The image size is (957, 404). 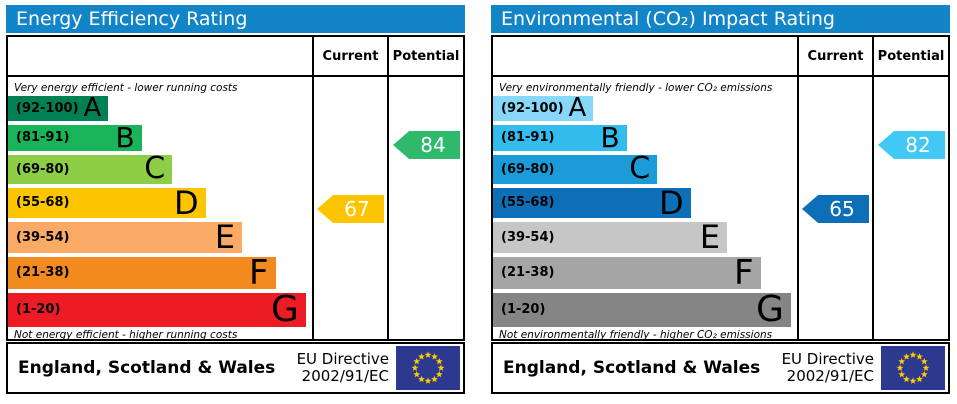 I want to click on energy-potential-column: 84, so click(x=425, y=208).